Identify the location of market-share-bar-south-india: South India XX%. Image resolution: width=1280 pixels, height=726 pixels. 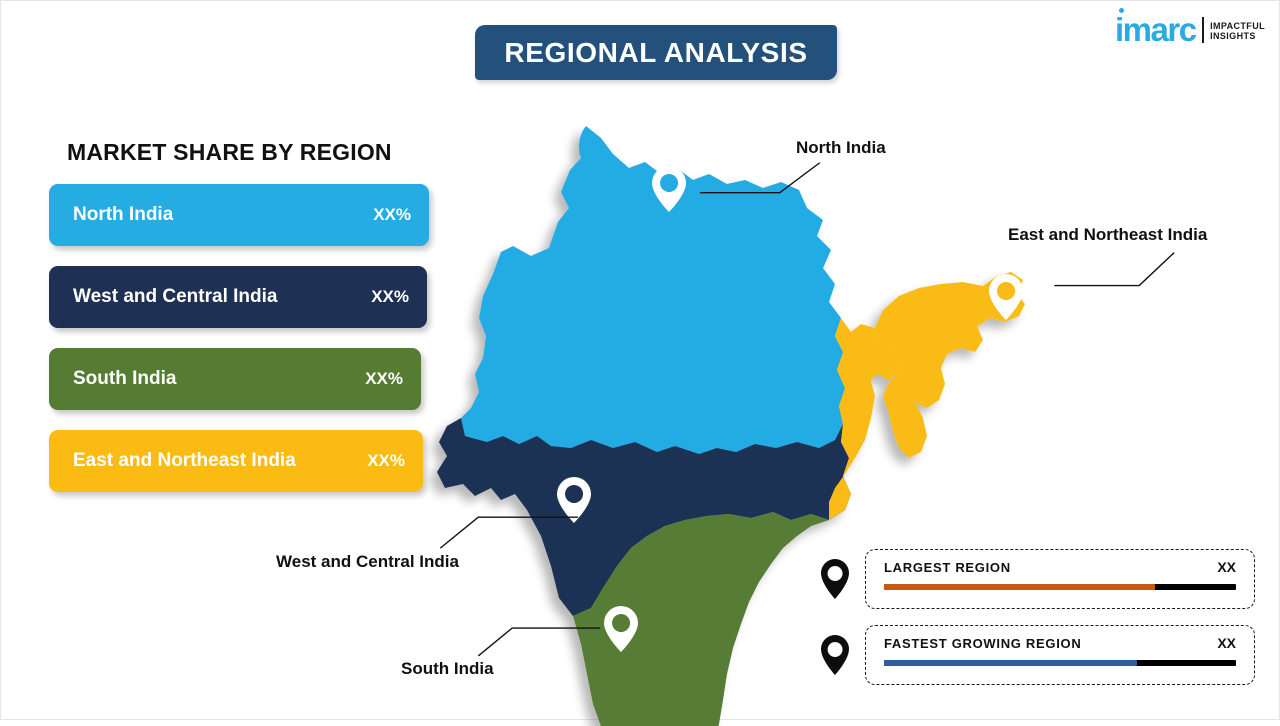
(235, 379).